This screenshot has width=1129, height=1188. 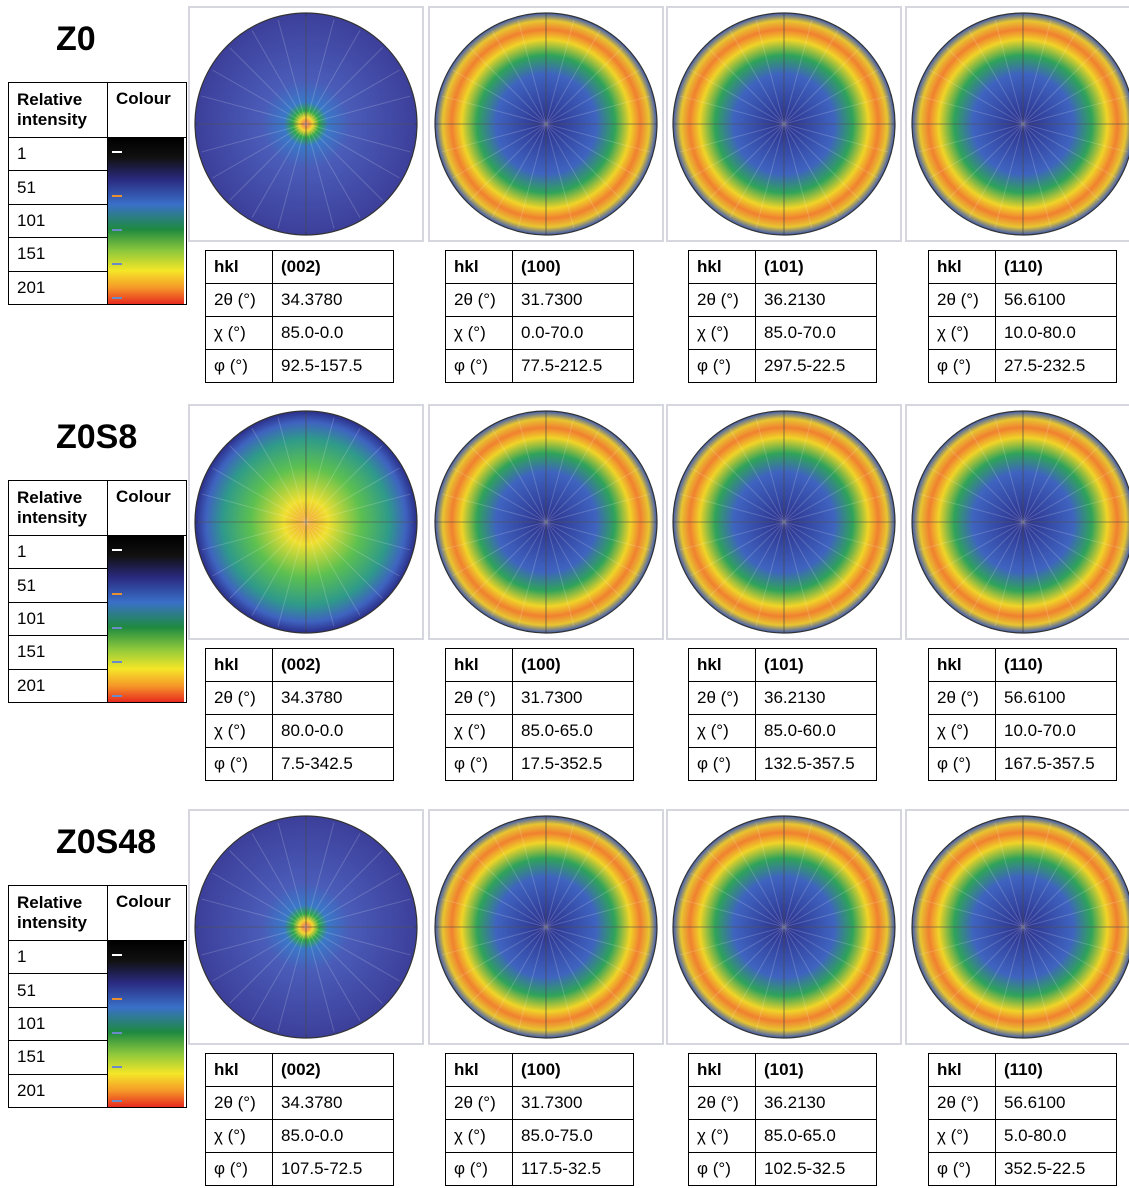 What do you see at coordinates (1056, 1103) in the screenshot?
I see `parameter-value: 56.6100` at bounding box center [1056, 1103].